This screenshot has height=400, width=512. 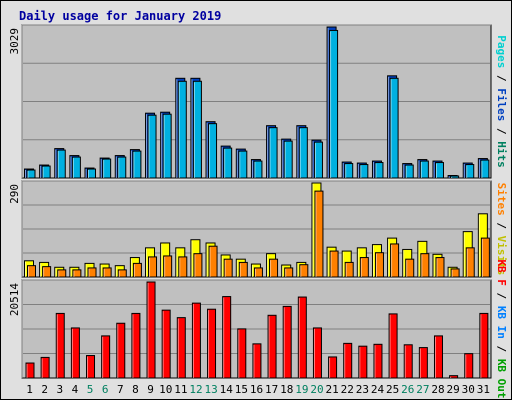 What do you see at coordinates (501, 328) in the screenshot?
I see `kbytes-legend: KB F / KB In / KB Out` at bounding box center [501, 328].